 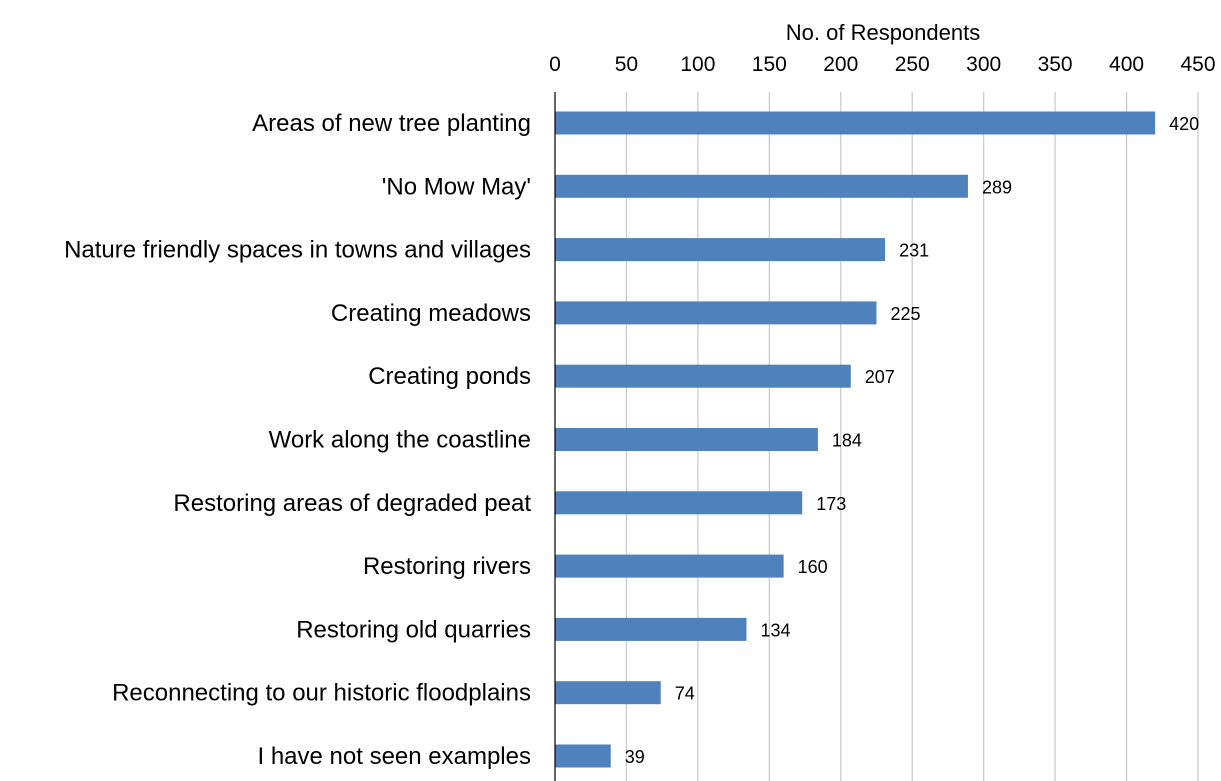 What do you see at coordinates (840, 64) in the screenshot?
I see `x-tick-label: 200` at bounding box center [840, 64].